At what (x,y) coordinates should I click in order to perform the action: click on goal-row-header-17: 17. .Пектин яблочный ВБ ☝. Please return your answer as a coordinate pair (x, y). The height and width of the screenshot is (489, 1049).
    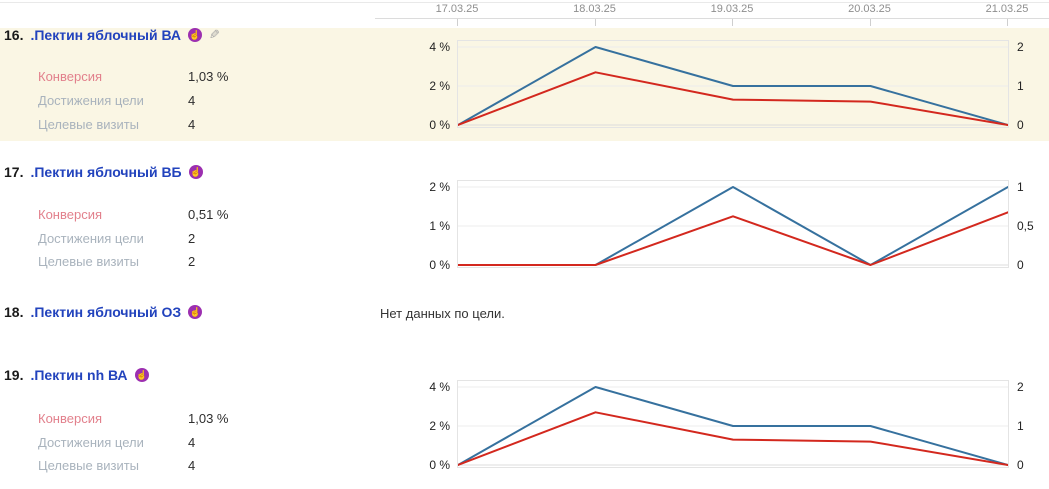
    Looking at the image, I should click on (103, 172).